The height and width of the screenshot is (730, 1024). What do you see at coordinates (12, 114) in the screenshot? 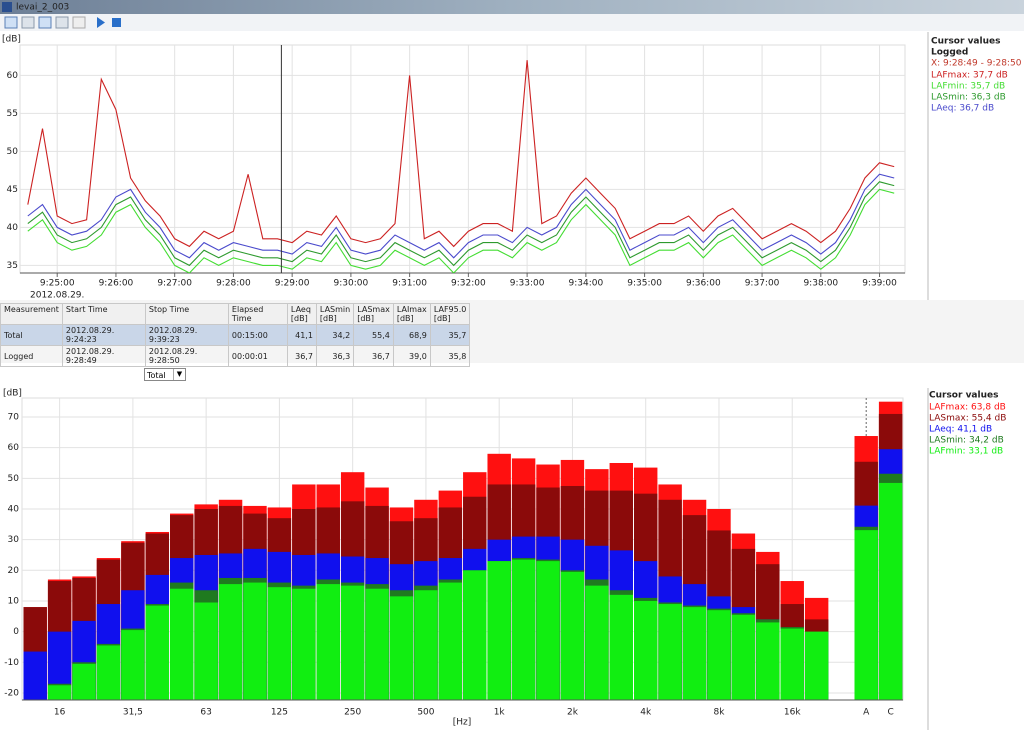
I see `y-tick-label: 55` at bounding box center [12, 114].